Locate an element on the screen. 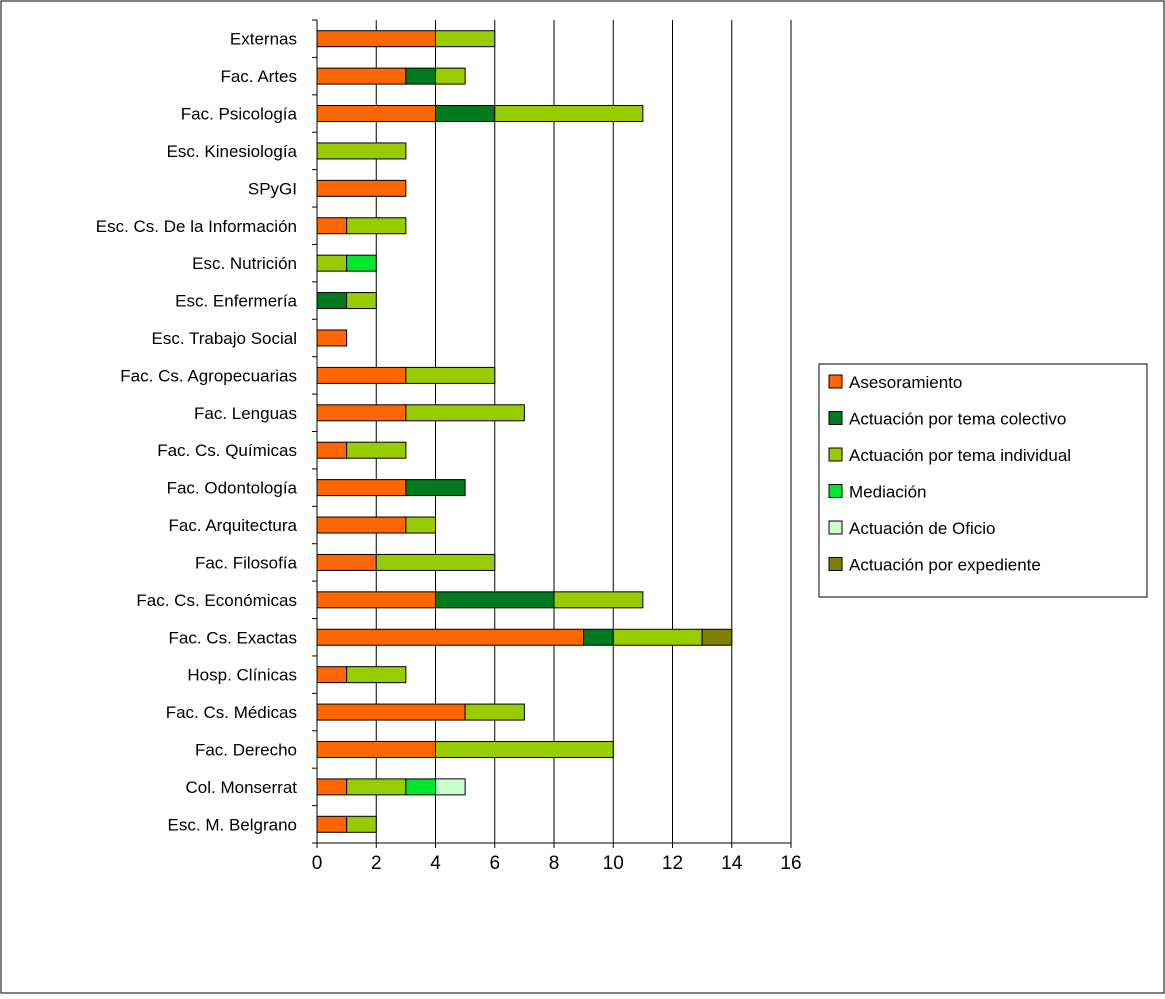  legend-label-actuacion-por-expediente: Actuación por expediente is located at coordinates (945, 565).